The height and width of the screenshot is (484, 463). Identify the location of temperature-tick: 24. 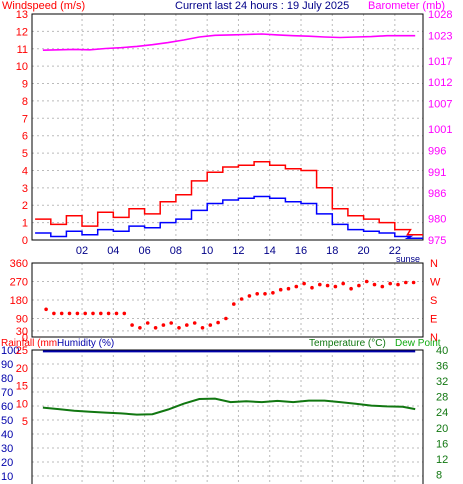
(442, 413).